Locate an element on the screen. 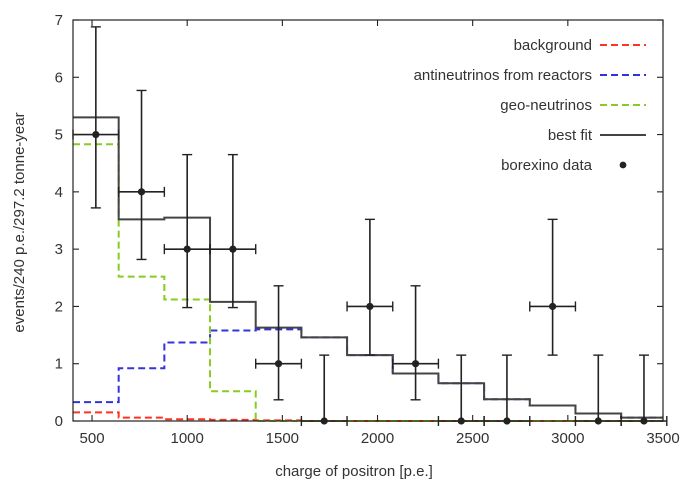 The width and height of the screenshot is (686, 483). legend-label: borexino data is located at coordinates (547, 165).